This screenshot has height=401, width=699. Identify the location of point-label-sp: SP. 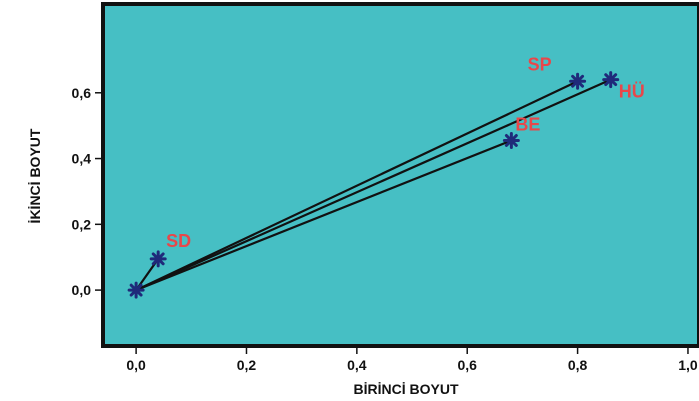
(540, 64).